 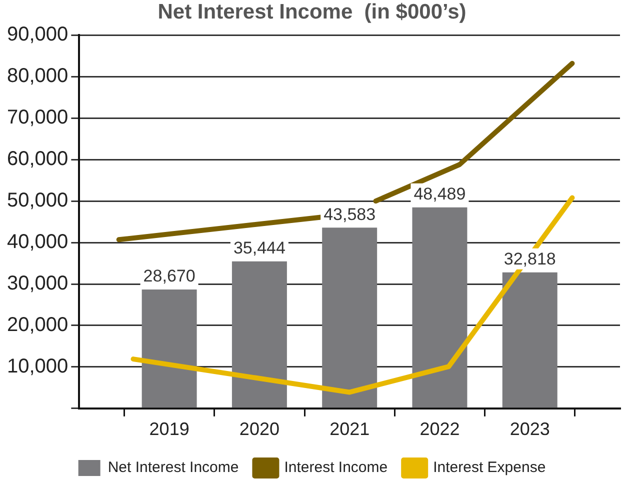 What do you see at coordinates (350, 214) in the screenshot?
I see `data-label: 43,583` at bounding box center [350, 214].